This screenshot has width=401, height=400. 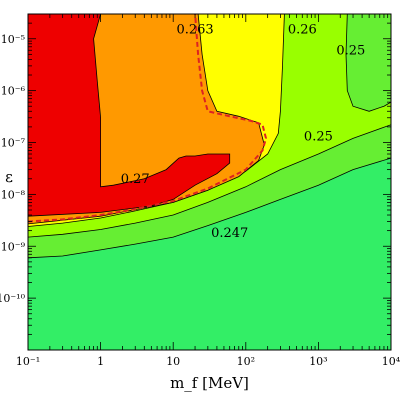 What do you see at coordinates (194, 30) in the screenshot?
I see `contour-label: 0.263` at bounding box center [194, 30].